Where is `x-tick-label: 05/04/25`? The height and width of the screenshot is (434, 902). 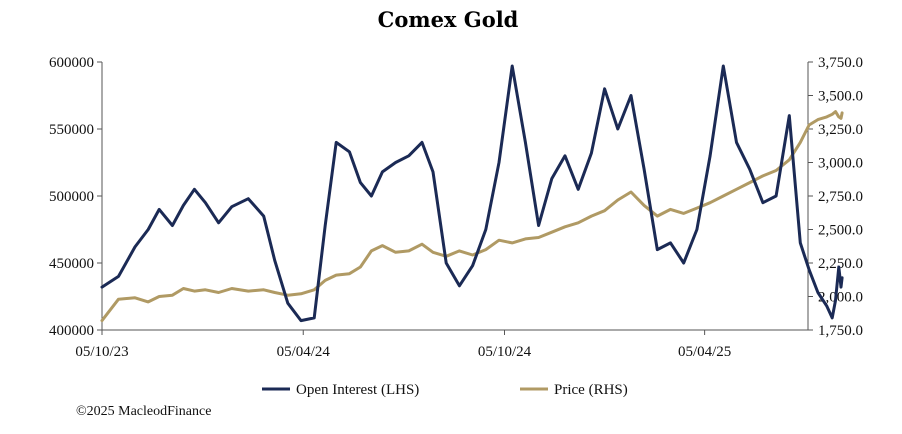
x-tick-label: 05/04/25 is located at coordinates (704, 352).